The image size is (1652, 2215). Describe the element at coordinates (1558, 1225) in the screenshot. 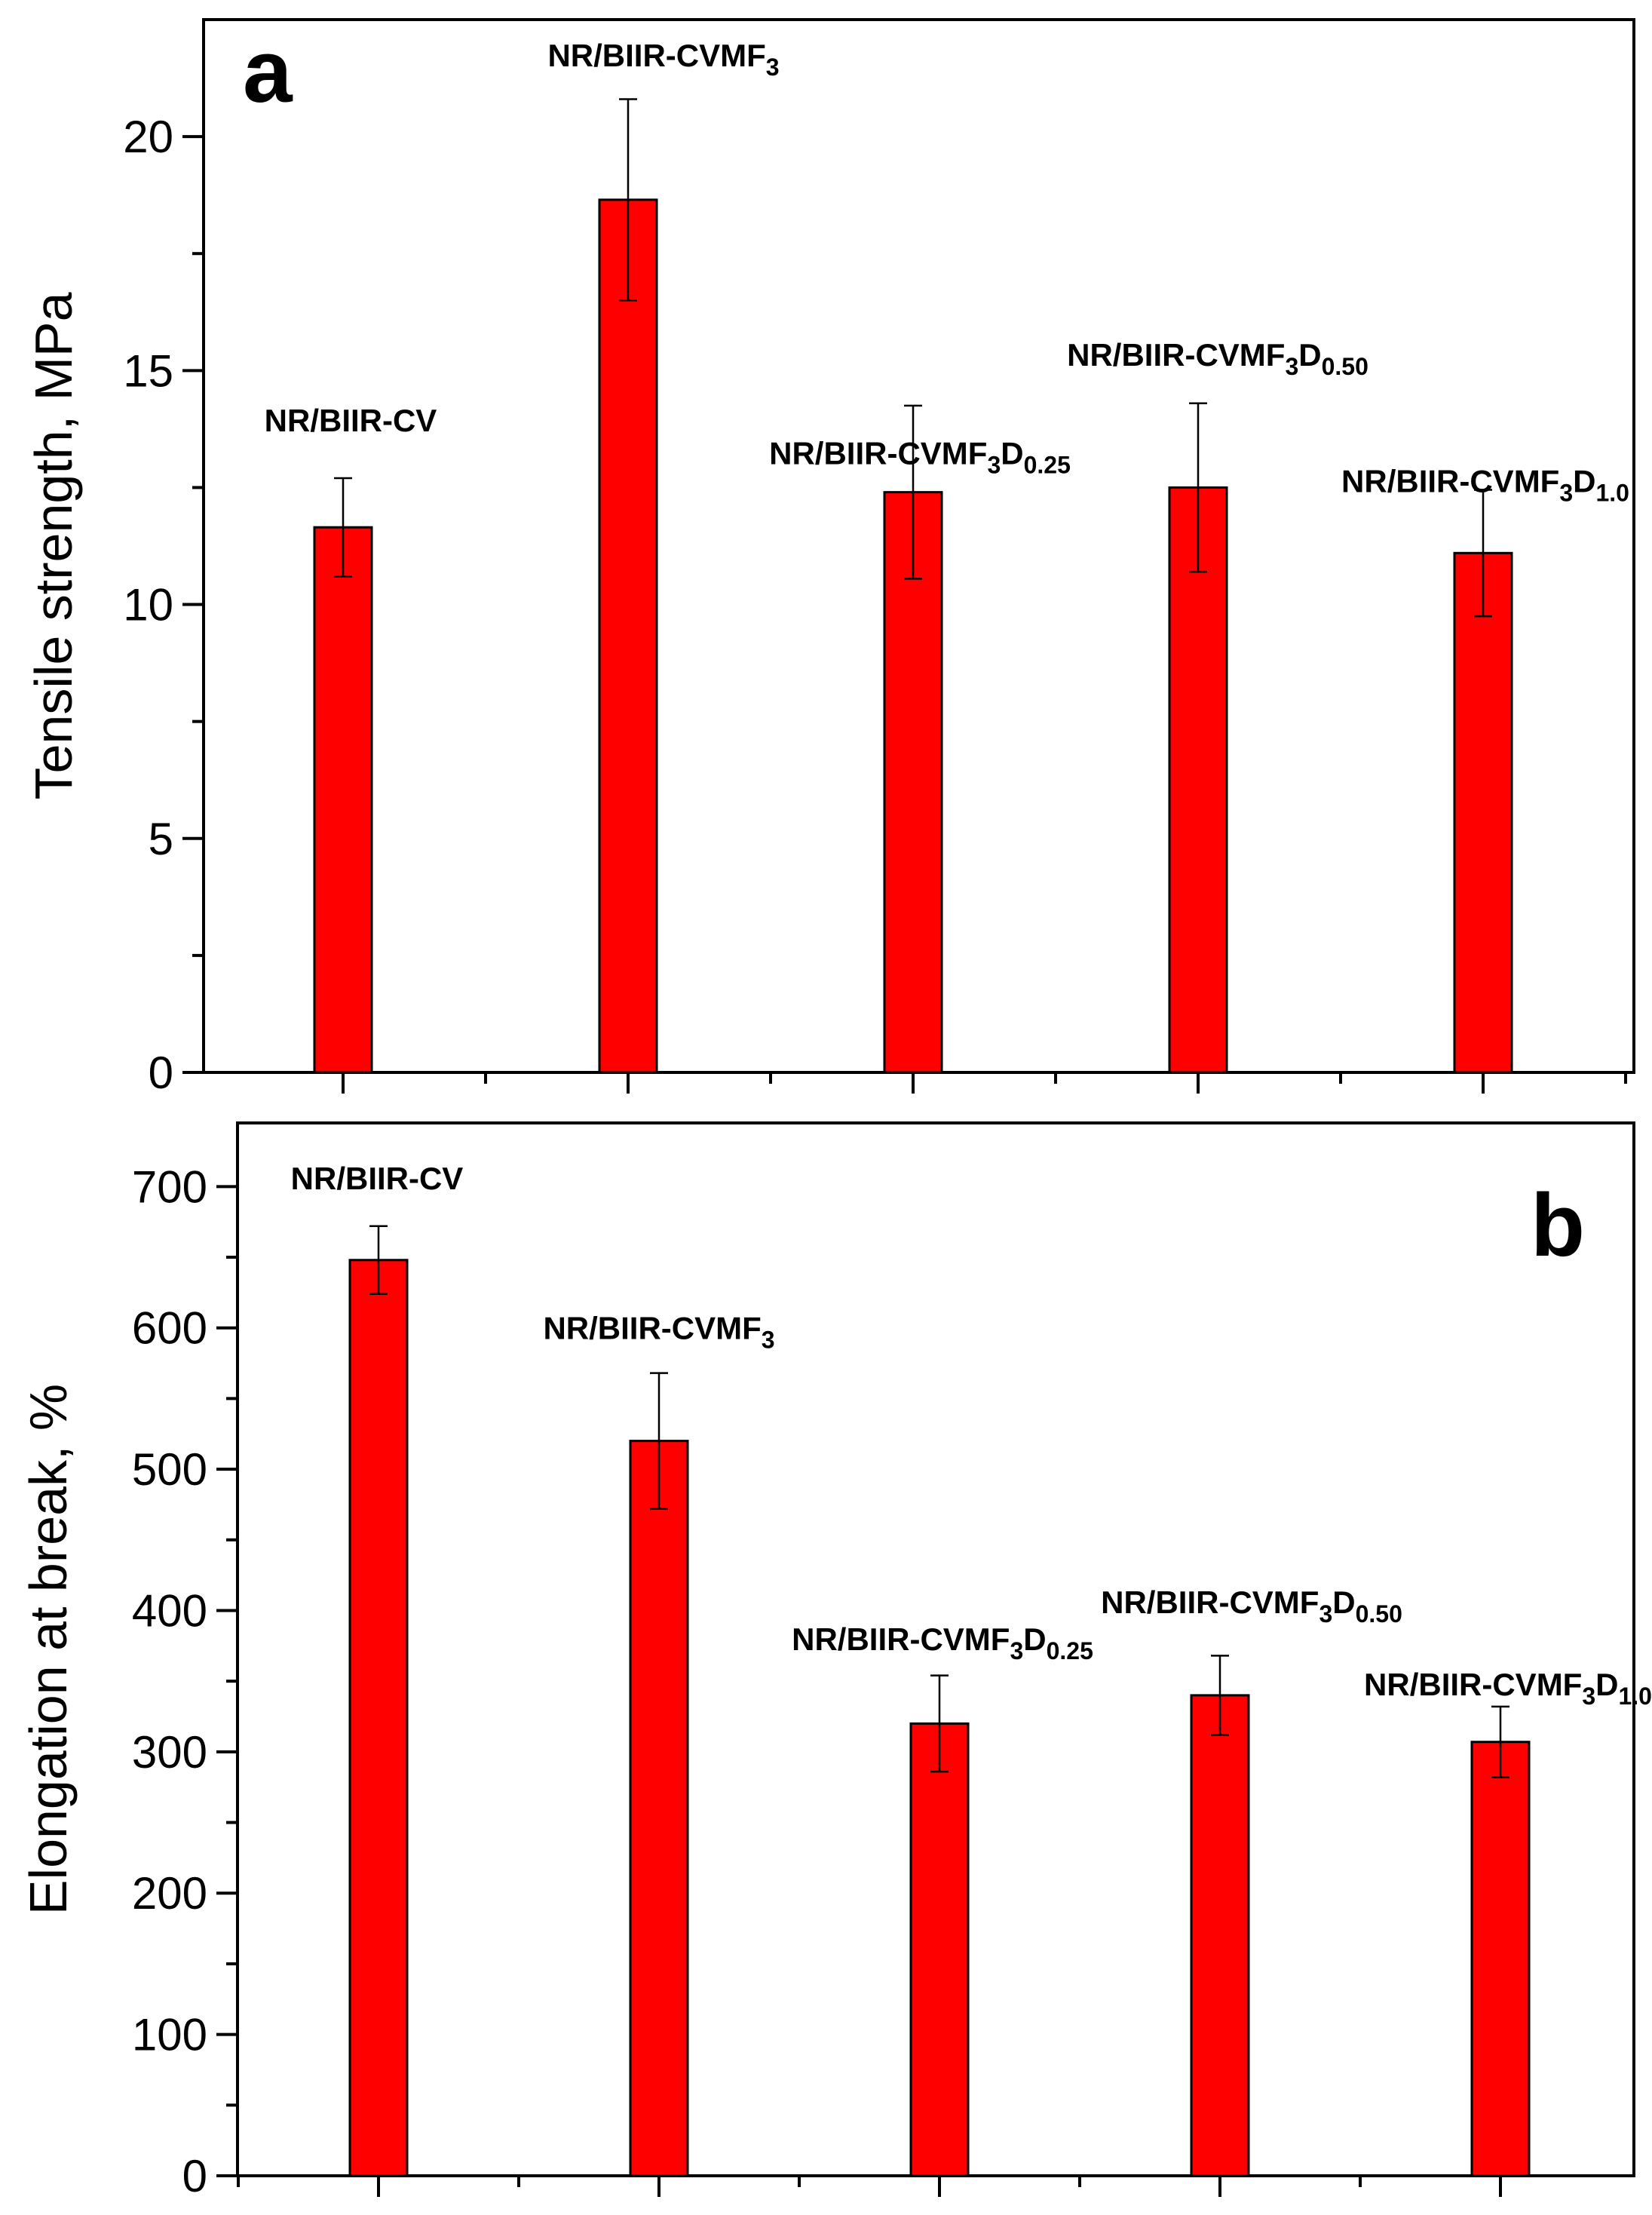

I see `panel-b-letter: b` at that location.